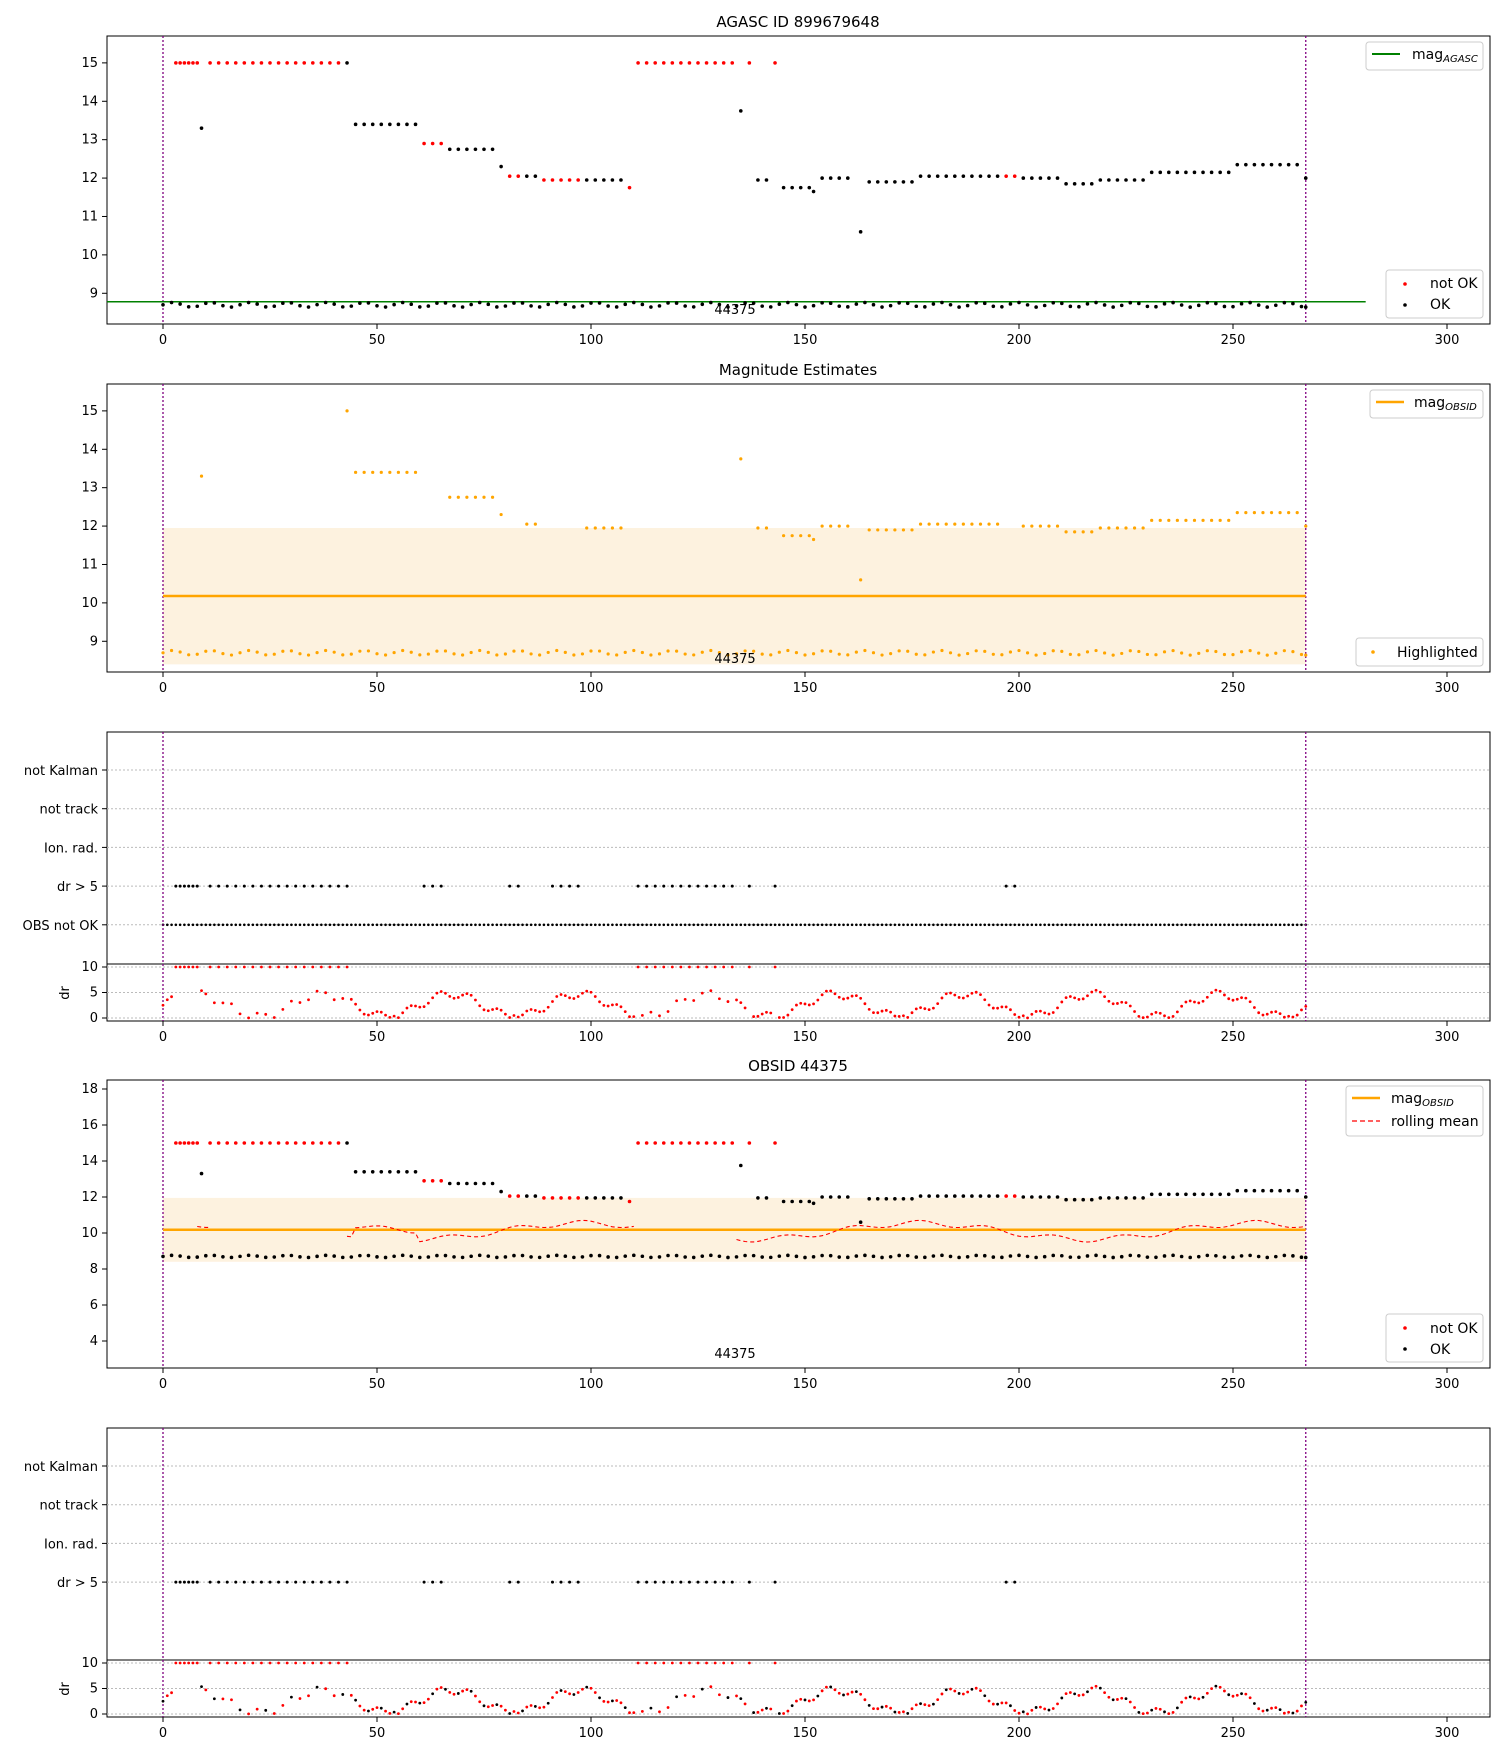  I want to click on flag-label: not Kalman, so click(61, 771).